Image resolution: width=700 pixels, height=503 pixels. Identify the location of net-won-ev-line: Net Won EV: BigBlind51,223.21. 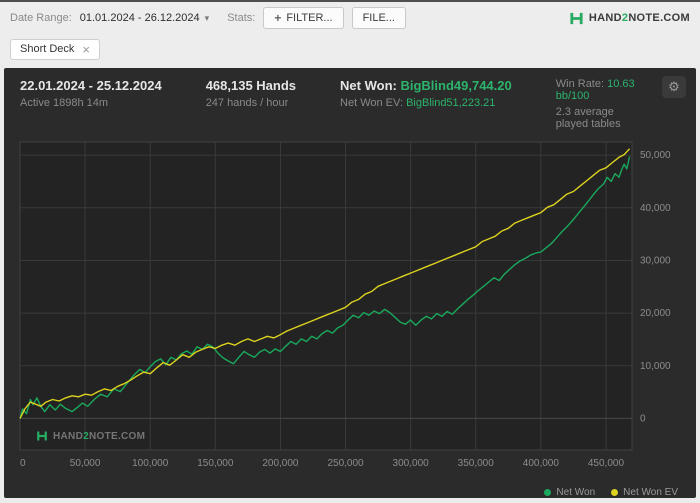
(426, 103).